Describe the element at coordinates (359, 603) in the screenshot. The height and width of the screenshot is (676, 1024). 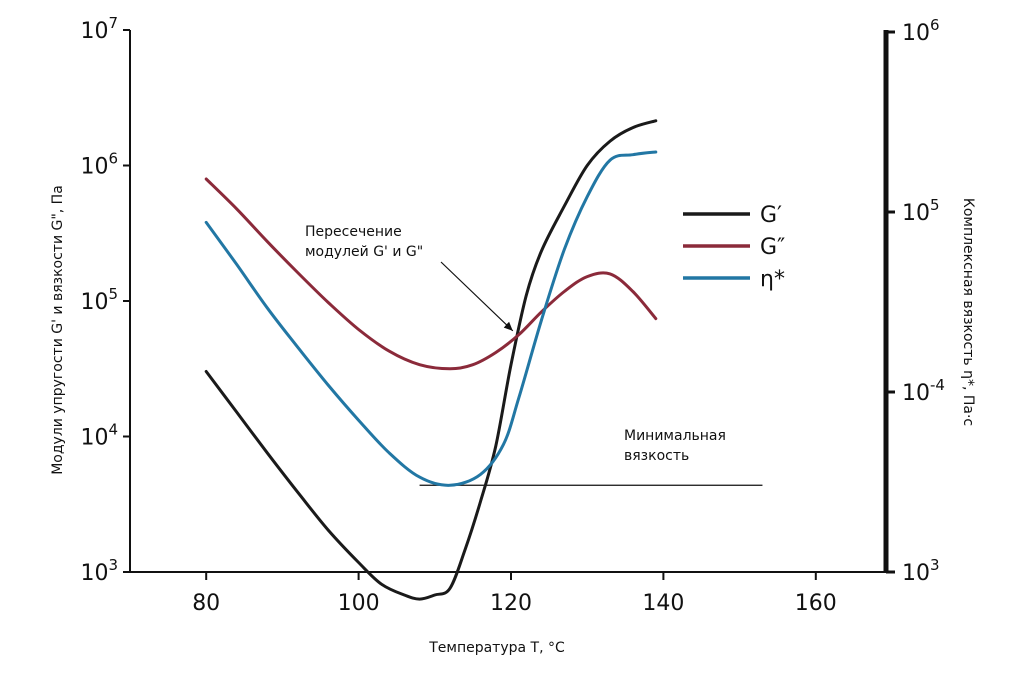
I see `x-tick-label: 100` at that location.